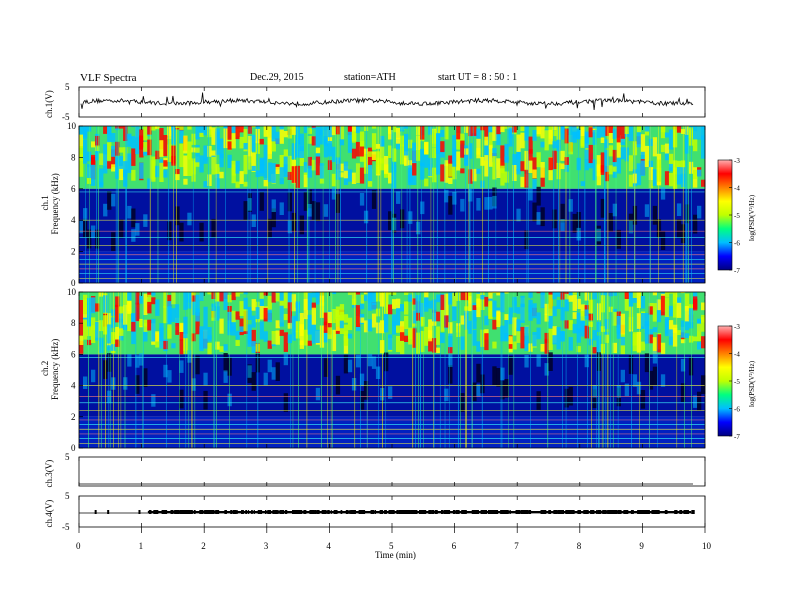  I want to click on date-label: Dec.29, 2015, so click(277, 77).